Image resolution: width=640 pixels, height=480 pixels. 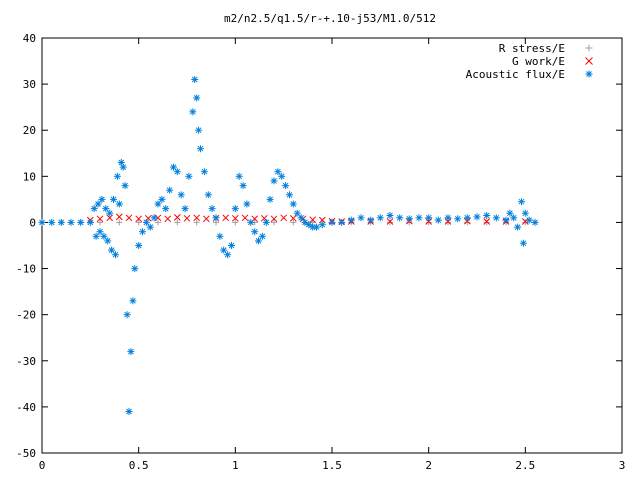 I want to click on y-tick-label: 30, so click(x=29, y=84).